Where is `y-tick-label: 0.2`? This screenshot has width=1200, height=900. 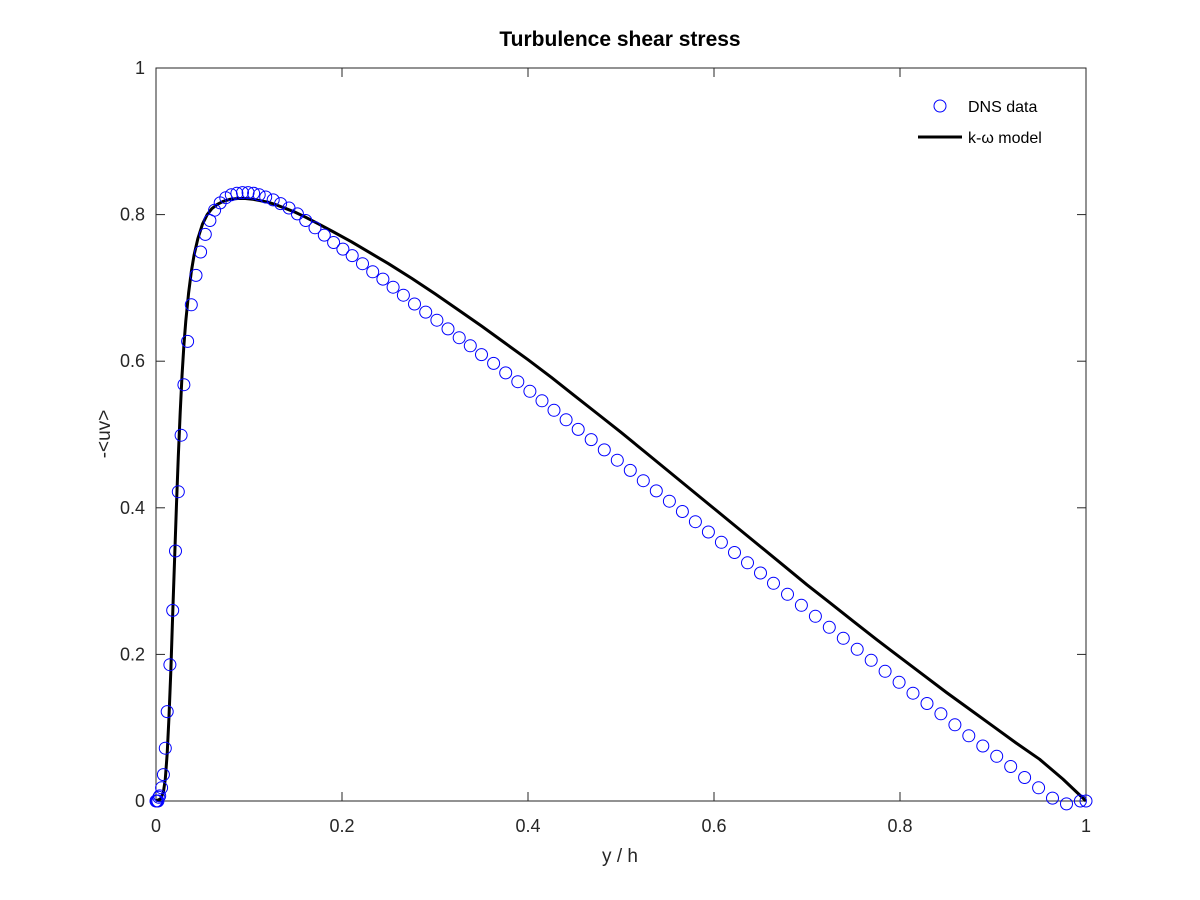 y-tick-label: 0.2 is located at coordinates (132, 654).